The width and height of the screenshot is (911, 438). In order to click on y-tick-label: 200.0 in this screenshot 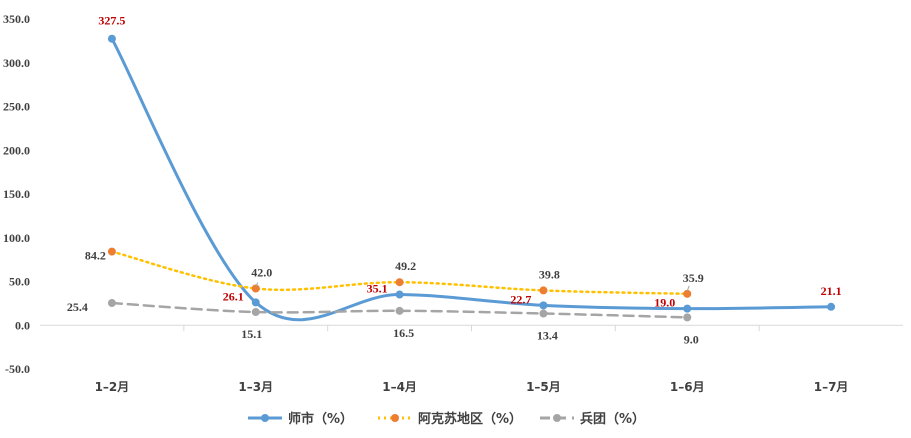, I will do `click(16, 150)`.